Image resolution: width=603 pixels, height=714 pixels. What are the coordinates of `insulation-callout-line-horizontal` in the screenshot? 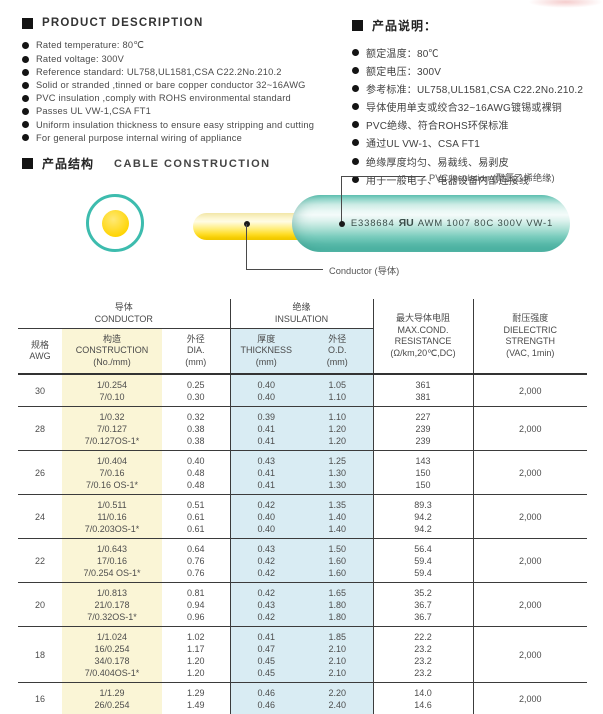 It's located at (382, 177).